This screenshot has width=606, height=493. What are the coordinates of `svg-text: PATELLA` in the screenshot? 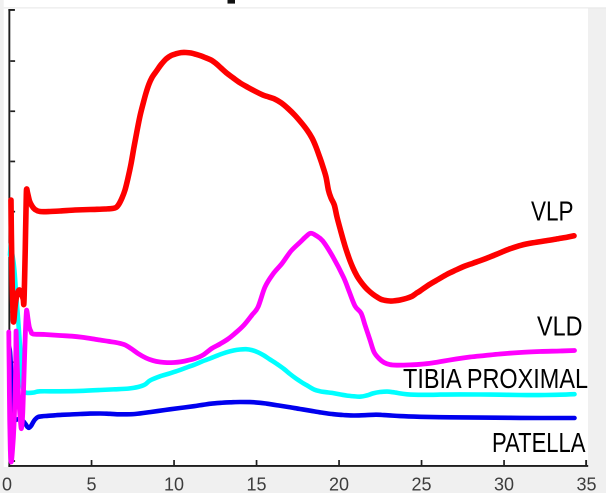 It's located at (539, 442).